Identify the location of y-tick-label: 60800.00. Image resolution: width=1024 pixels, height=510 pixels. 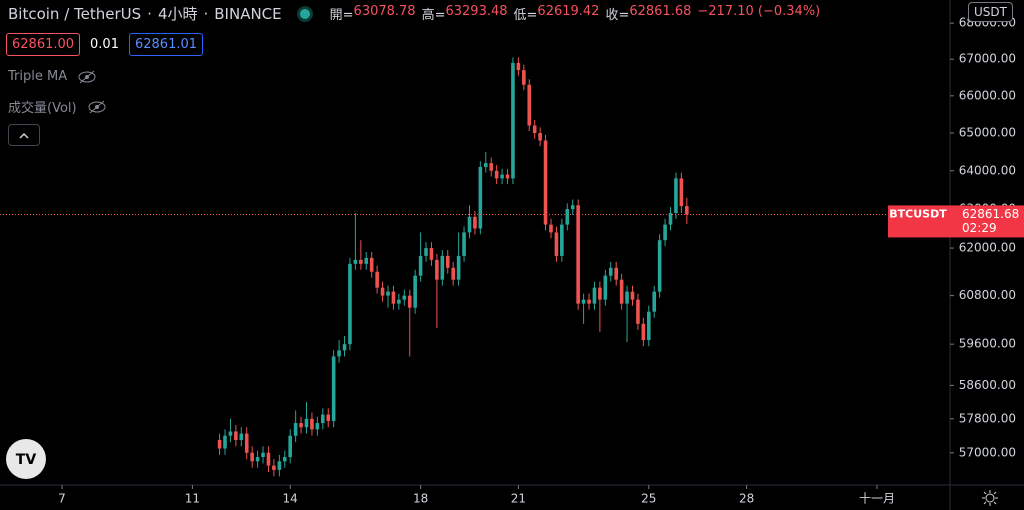
(987, 295).